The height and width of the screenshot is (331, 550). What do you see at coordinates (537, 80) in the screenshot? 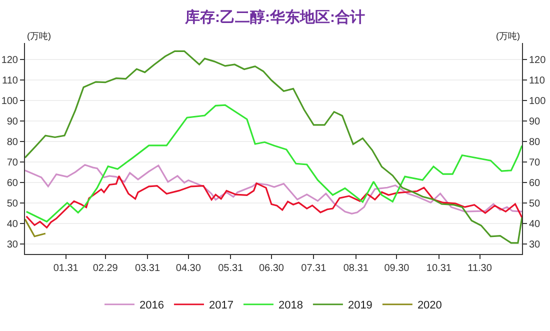
I see `y2-tick-label: 110` at bounding box center [537, 80].